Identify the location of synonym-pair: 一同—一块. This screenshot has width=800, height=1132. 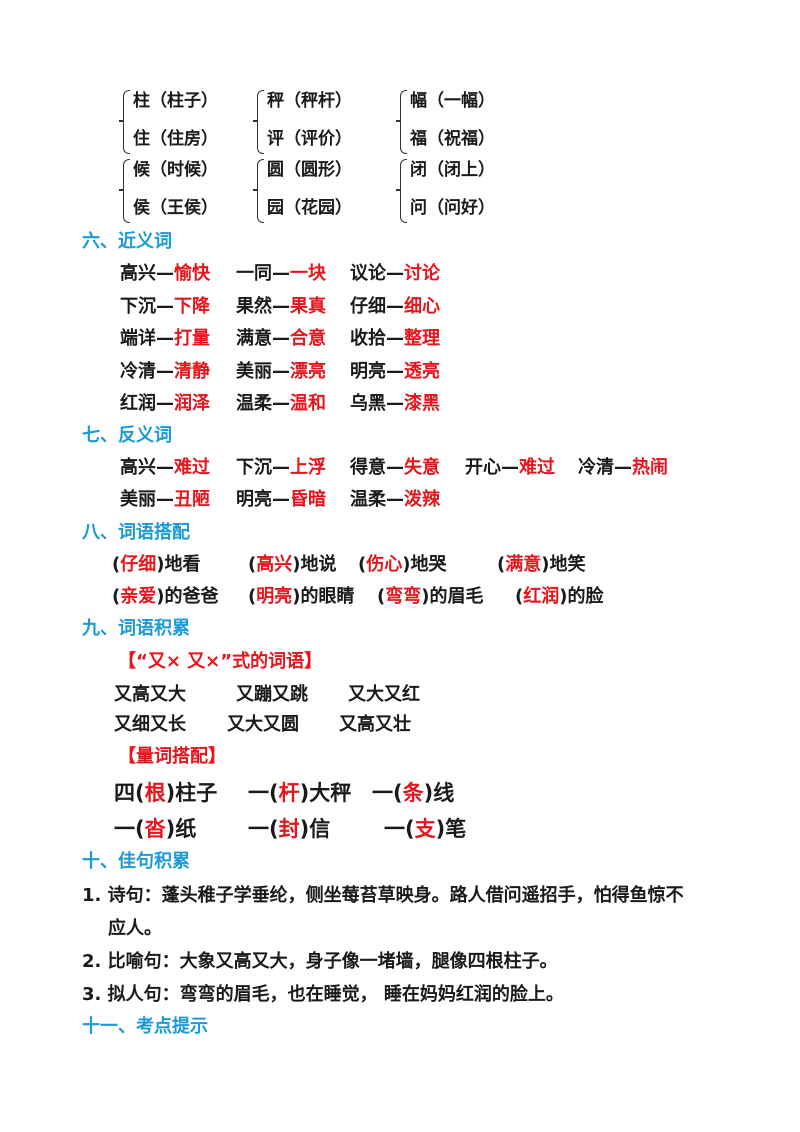
(281, 273).